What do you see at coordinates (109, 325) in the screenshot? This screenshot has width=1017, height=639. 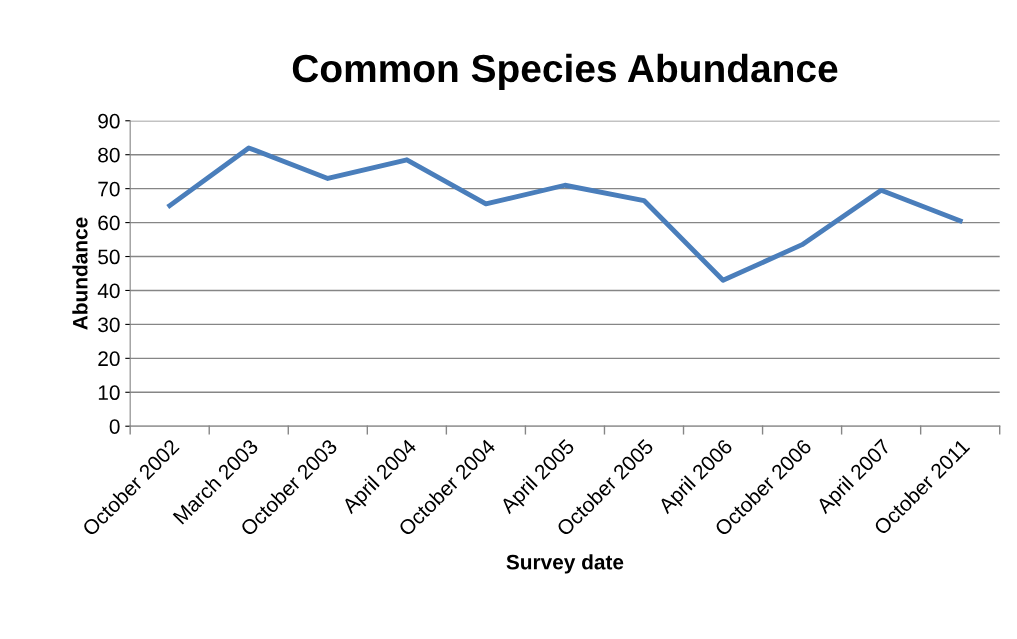 I see `y-tick-label: 30` at bounding box center [109, 325].